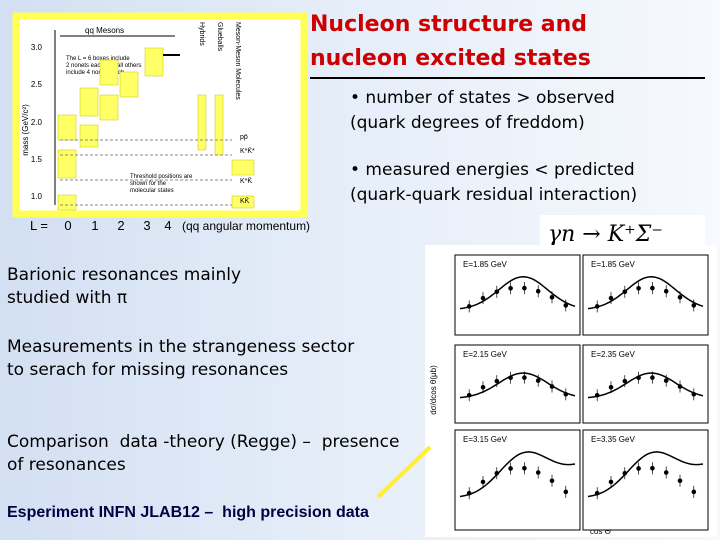 This screenshot has width=720, height=540. I want to click on note: molecular states, so click(152, 191).